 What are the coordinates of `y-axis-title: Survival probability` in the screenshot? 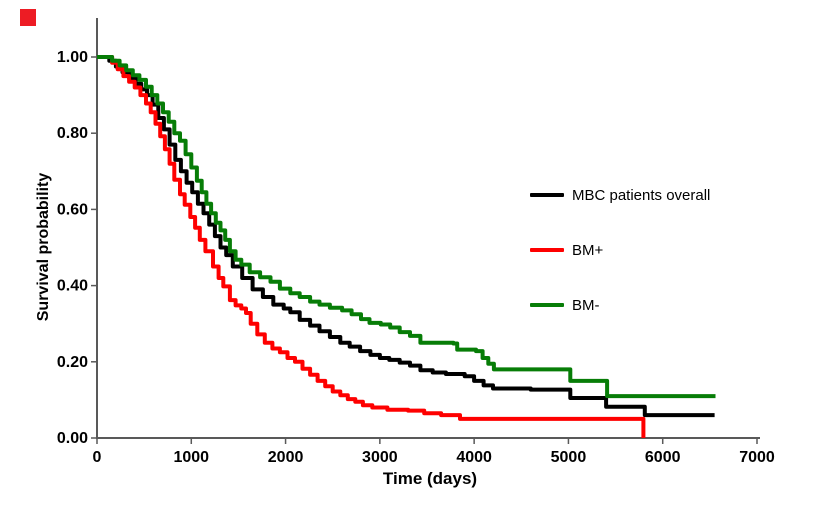 It's located at (43, 247).